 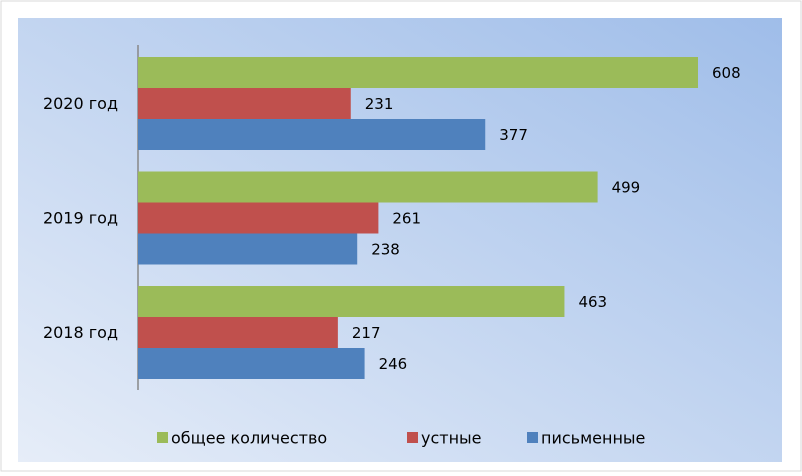 What do you see at coordinates (406, 219) in the screenshot?
I see `value-label: 261` at bounding box center [406, 219].